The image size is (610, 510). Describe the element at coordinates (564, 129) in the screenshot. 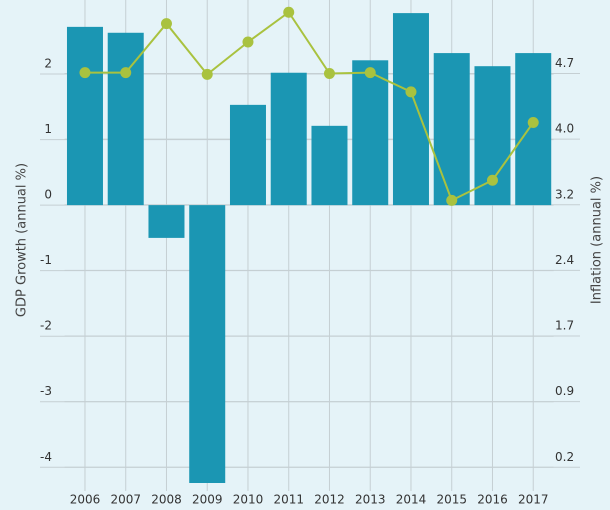

I see `y2-tick-label: 4.0` at that location.